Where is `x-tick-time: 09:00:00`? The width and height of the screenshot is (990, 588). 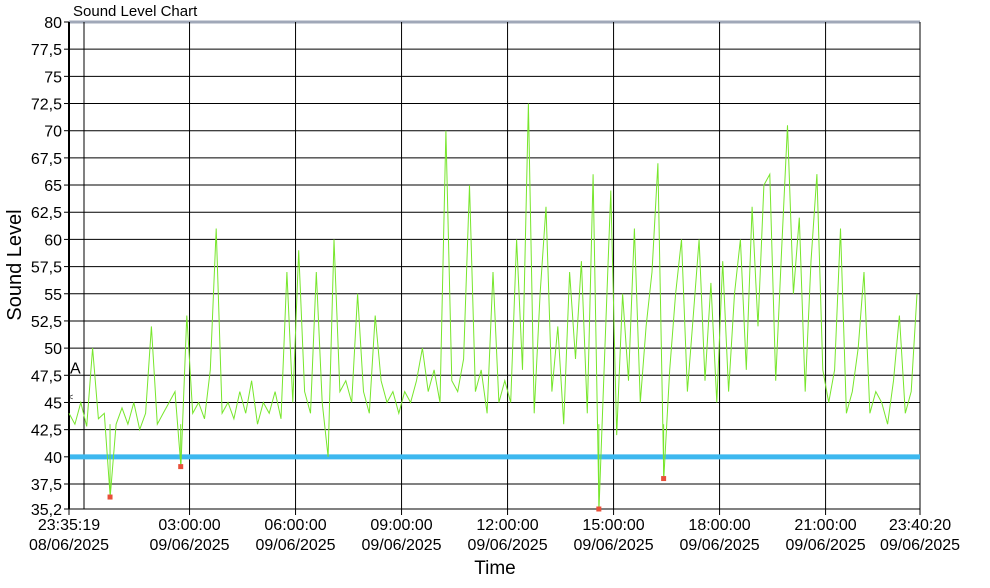
x-tick-time: 09:00:00 is located at coordinates (401, 525).